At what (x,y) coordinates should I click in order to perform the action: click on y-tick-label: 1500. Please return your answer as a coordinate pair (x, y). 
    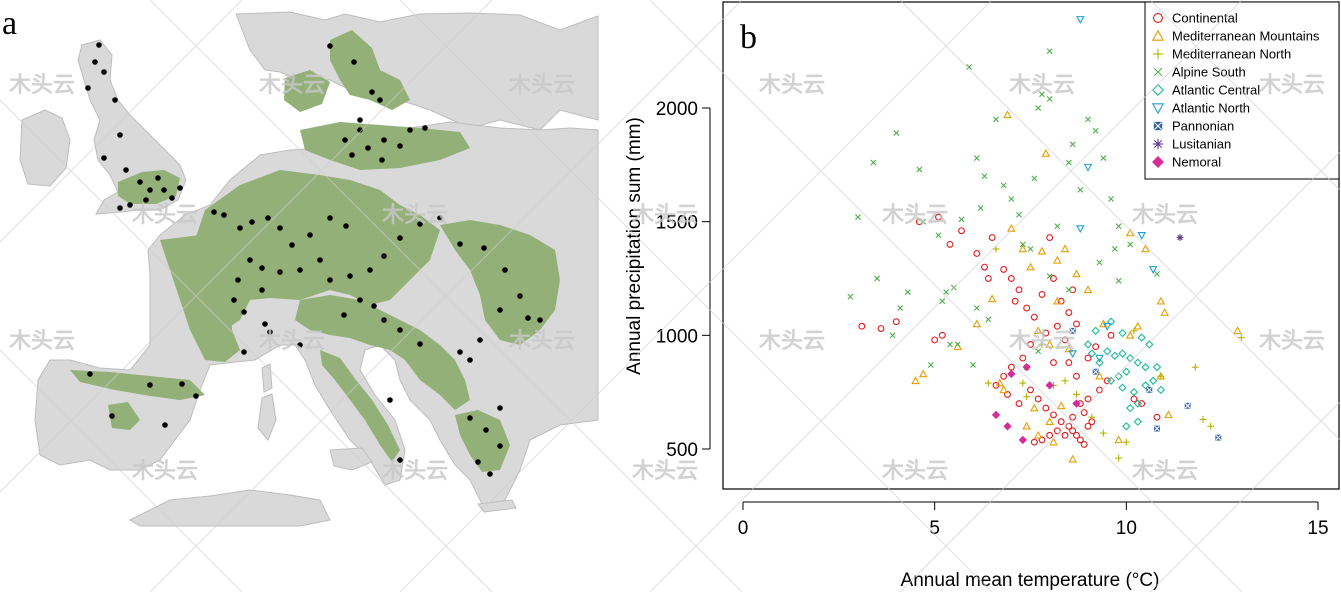
    Looking at the image, I should click on (677, 223).